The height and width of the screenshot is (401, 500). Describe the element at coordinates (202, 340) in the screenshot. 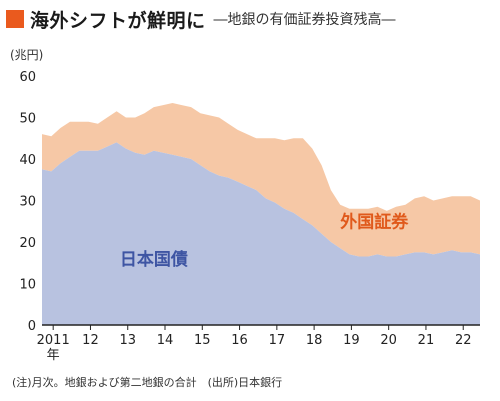

I see `x-tick-label: 15` at that location.